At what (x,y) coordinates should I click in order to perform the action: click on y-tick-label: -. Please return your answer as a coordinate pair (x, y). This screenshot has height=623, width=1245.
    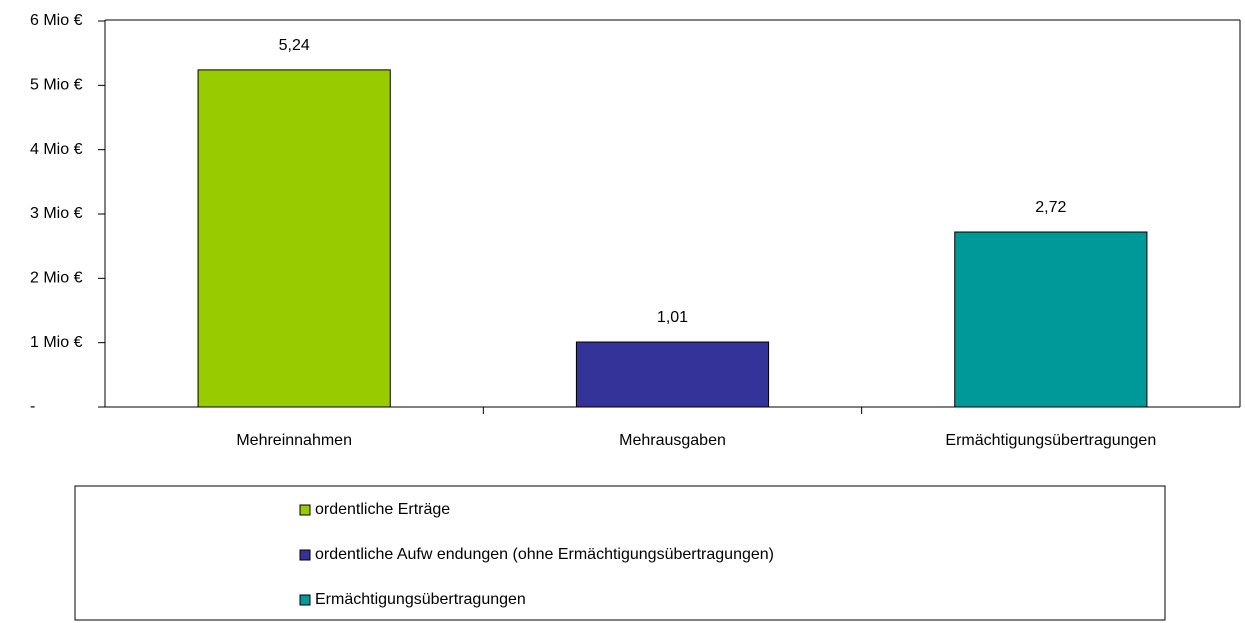
    Looking at the image, I should click on (32, 406).